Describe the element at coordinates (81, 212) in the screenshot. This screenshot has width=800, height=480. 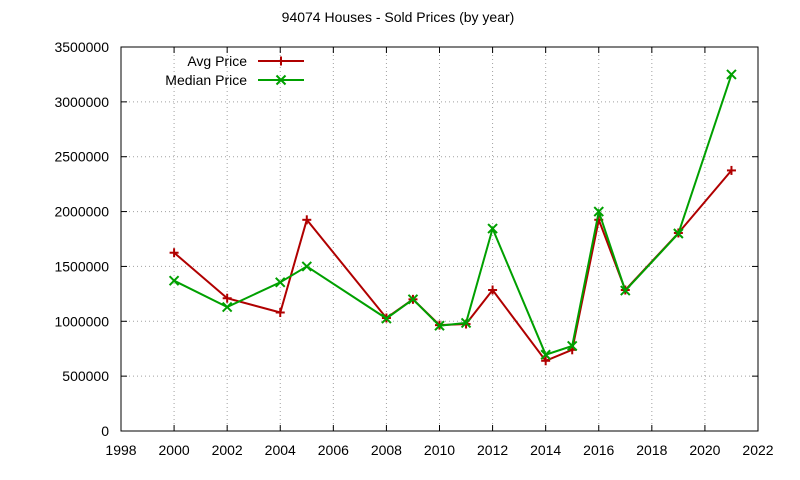
I see `y-tick-label: 2000000` at that location.